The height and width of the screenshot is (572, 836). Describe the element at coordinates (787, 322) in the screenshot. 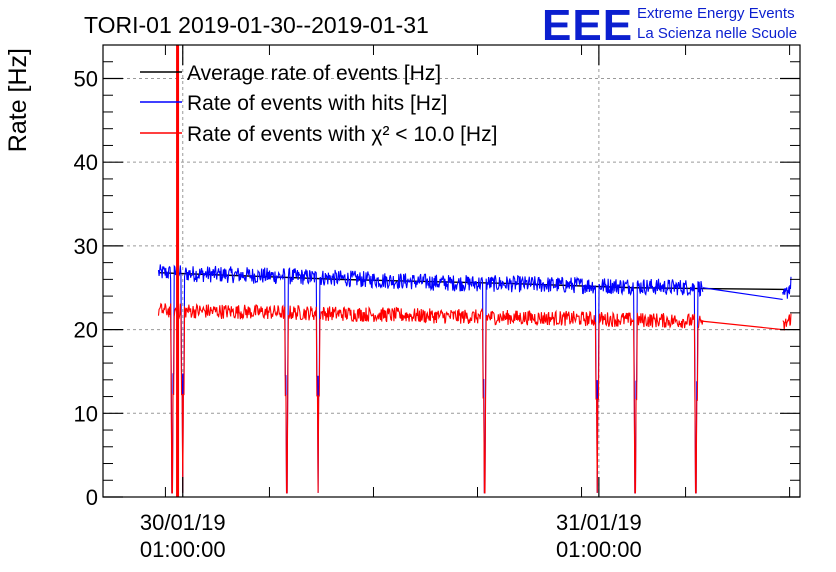

I see `series-tail-chi2` at that location.